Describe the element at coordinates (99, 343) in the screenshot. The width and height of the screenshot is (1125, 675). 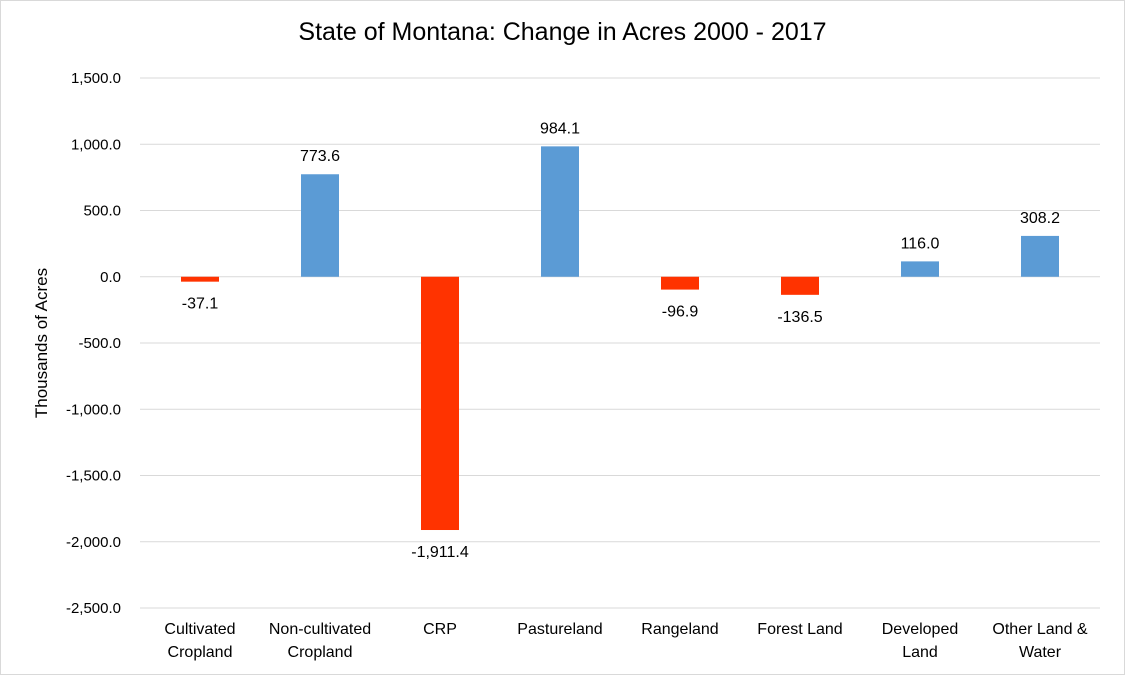
I see `y-tick-label: -500.0` at that location.